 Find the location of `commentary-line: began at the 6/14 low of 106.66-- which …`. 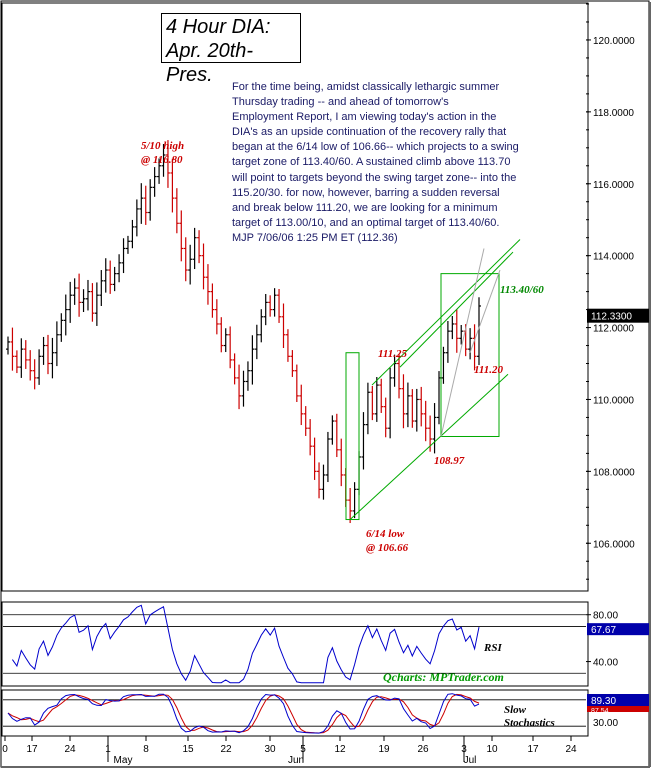

commentary-line: began at the 6/14 low of 106.66-- which … is located at coordinates (375, 147).